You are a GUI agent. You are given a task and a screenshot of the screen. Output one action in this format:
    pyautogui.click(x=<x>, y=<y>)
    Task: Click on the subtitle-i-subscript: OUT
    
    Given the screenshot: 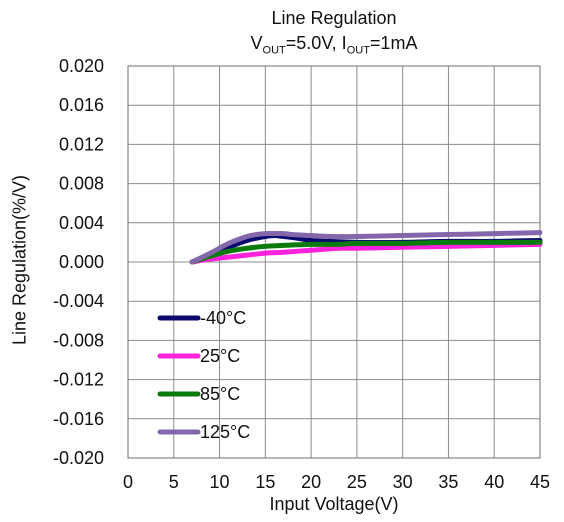 What is the action you would take?
    pyautogui.click(x=358, y=50)
    